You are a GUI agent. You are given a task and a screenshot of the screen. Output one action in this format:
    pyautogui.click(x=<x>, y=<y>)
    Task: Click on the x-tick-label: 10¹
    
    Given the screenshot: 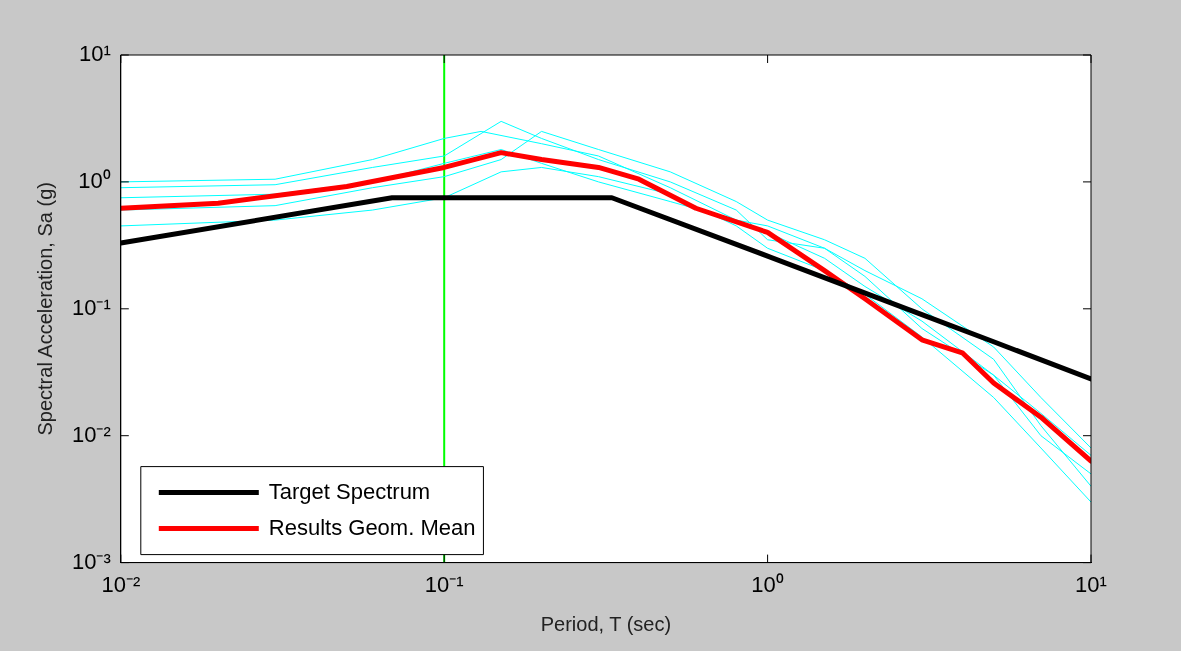 What is the action you would take?
    pyautogui.click(x=1091, y=584)
    